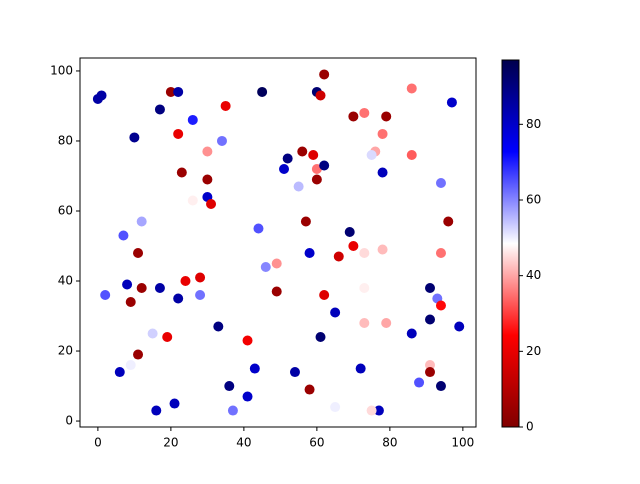  Describe the element at coordinates (61, 70) in the screenshot. I see `y-tick-label: 100` at that location.